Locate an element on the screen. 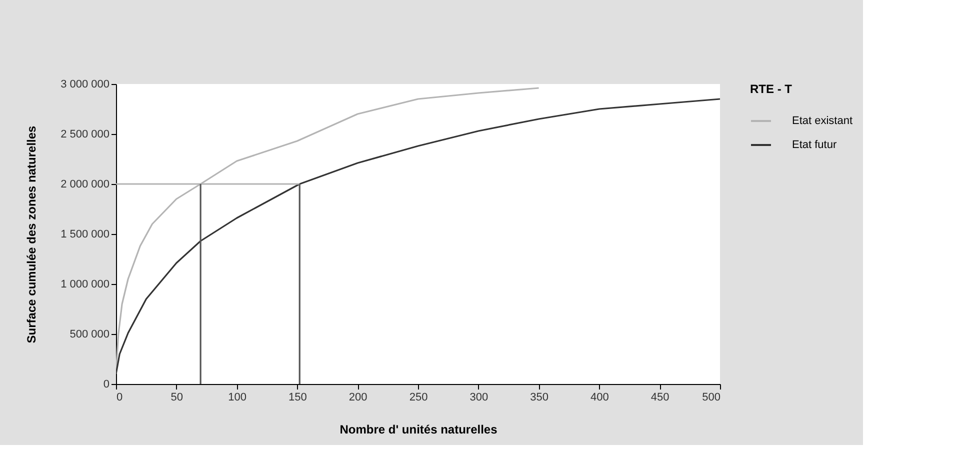 This screenshot has width=953, height=464. x-tick-label: 450 is located at coordinates (660, 398).